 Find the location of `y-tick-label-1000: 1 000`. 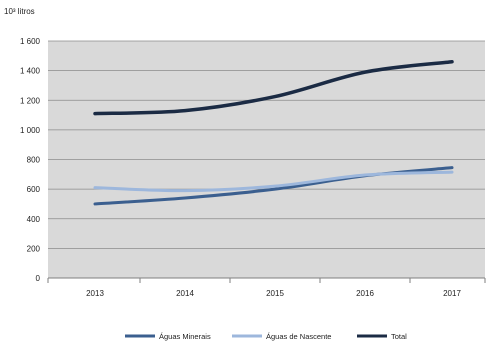

y-tick-label-1000: 1 000 is located at coordinates (30, 130).